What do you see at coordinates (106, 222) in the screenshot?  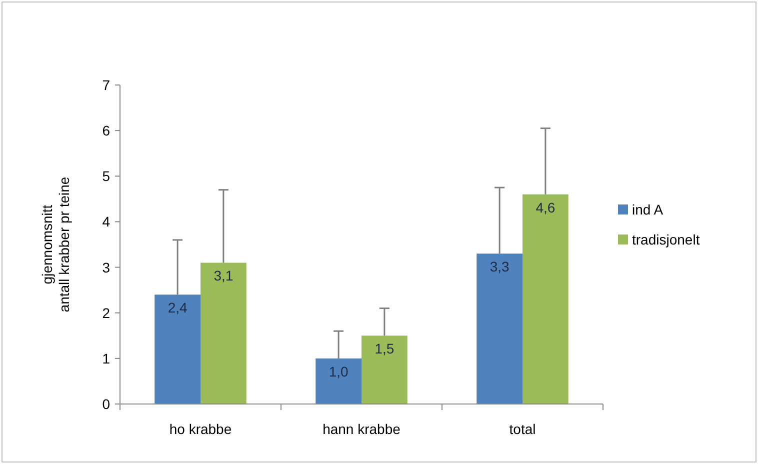 I see `y-tick-label: 4` at bounding box center [106, 222].